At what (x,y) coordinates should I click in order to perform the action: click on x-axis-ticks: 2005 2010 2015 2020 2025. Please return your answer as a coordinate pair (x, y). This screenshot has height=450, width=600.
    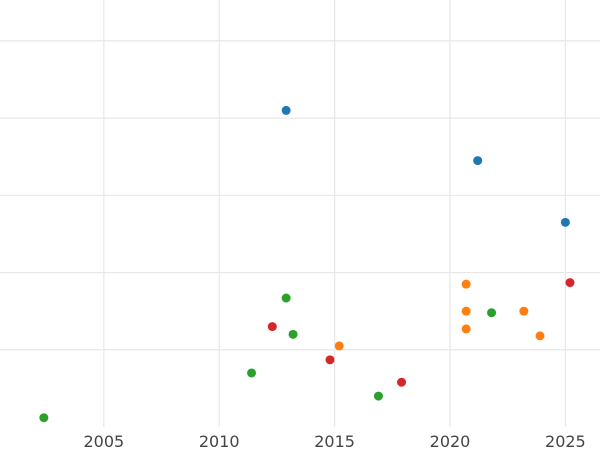
    Looking at the image, I should click on (334, 441).